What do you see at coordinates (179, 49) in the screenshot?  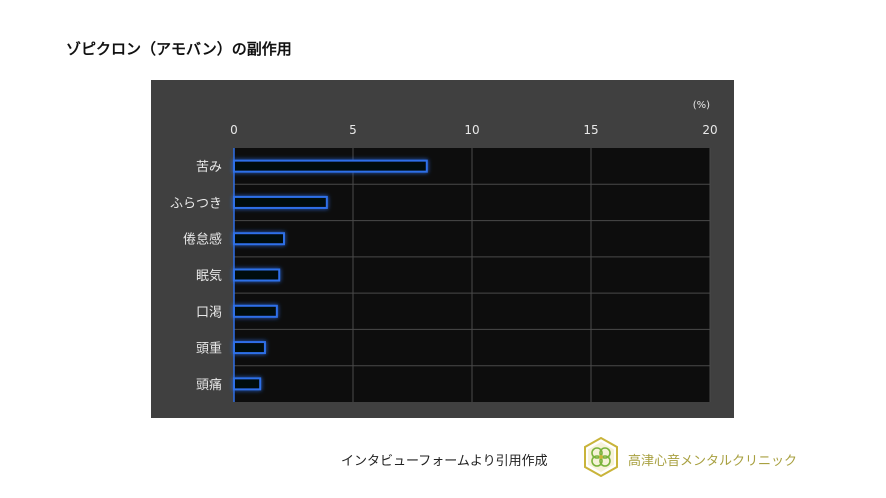 I see `page-title: ゾピクロン（アモバン）の副作用` at bounding box center [179, 49].